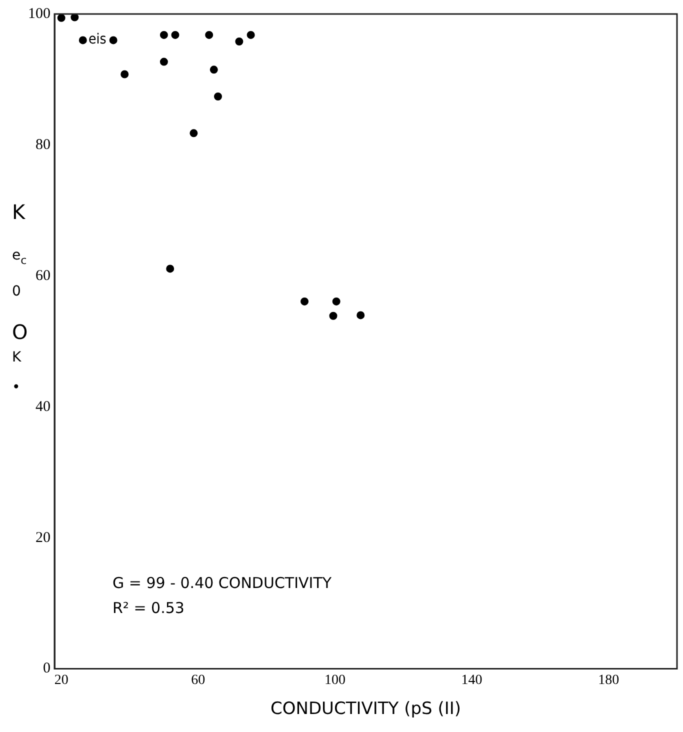 The width and height of the screenshot is (683, 732). I want to click on x-tick-label: 100, so click(335, 680).